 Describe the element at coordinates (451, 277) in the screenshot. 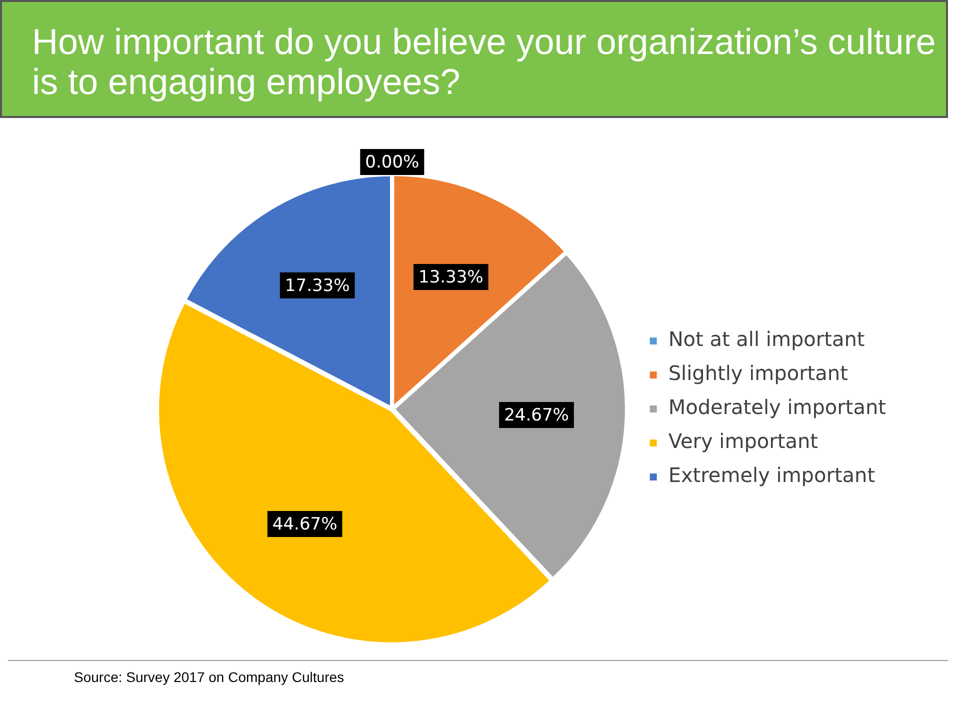

I see `data-label: 13.33%` at that location.